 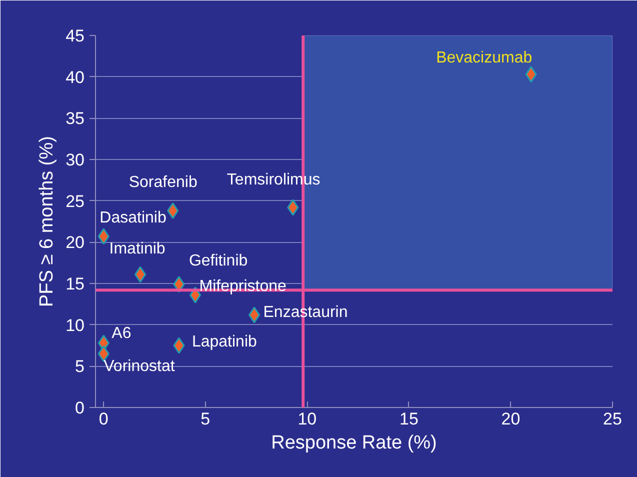 I want to click on x-tick-label: 5, so click(x=205, y=419).